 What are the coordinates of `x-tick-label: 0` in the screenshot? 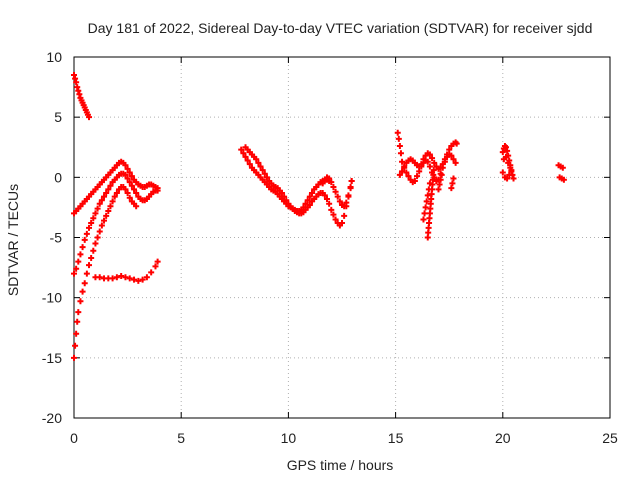 It's located at (74, 438).